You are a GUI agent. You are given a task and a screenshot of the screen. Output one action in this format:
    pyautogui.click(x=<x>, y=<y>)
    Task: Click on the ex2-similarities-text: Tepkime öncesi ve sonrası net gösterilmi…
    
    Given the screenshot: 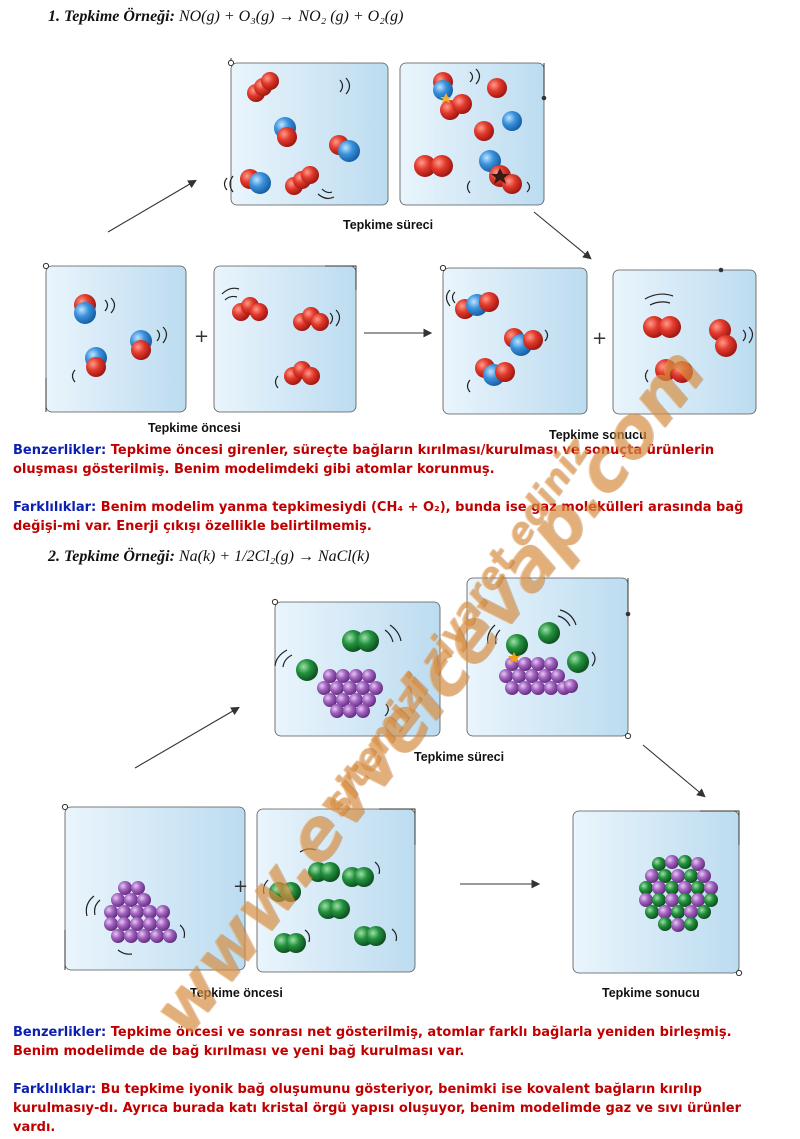 What is the action you would take?
    pyautogui.click(x=372, y=1042)
    